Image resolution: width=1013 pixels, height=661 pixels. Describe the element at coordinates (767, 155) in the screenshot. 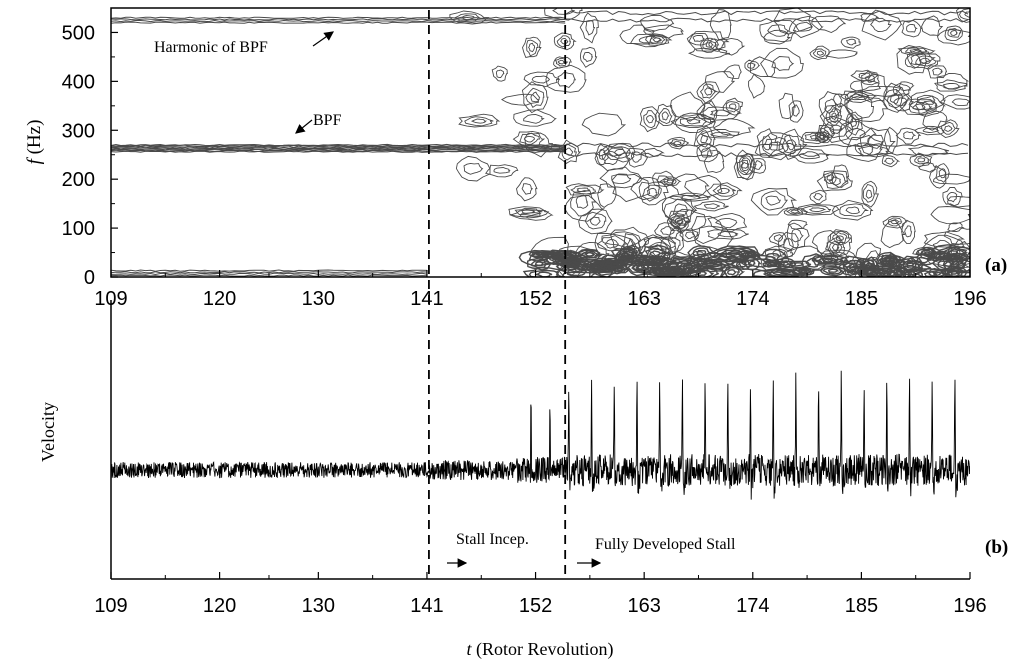

I see `post-stall-band` at that location.